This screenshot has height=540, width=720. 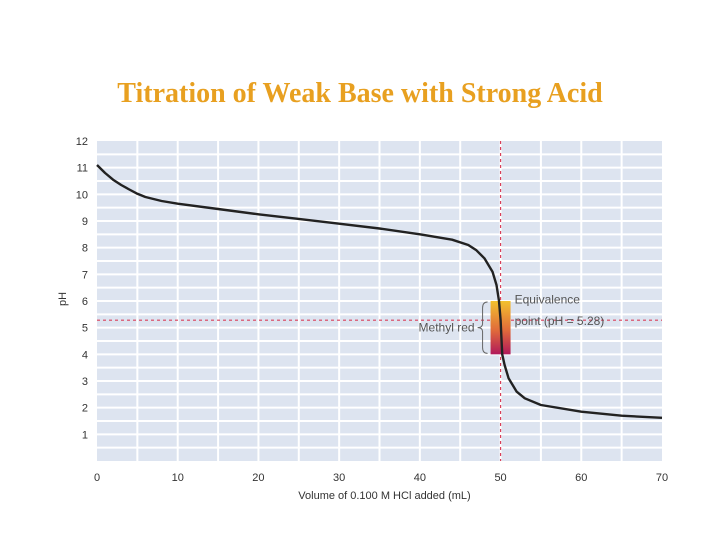 What do you see at coordinates (360, 93) in the screenshot?
I see `slide-title: Titration of Weak Base with Strong Acid` at bounding box center [360, 93].